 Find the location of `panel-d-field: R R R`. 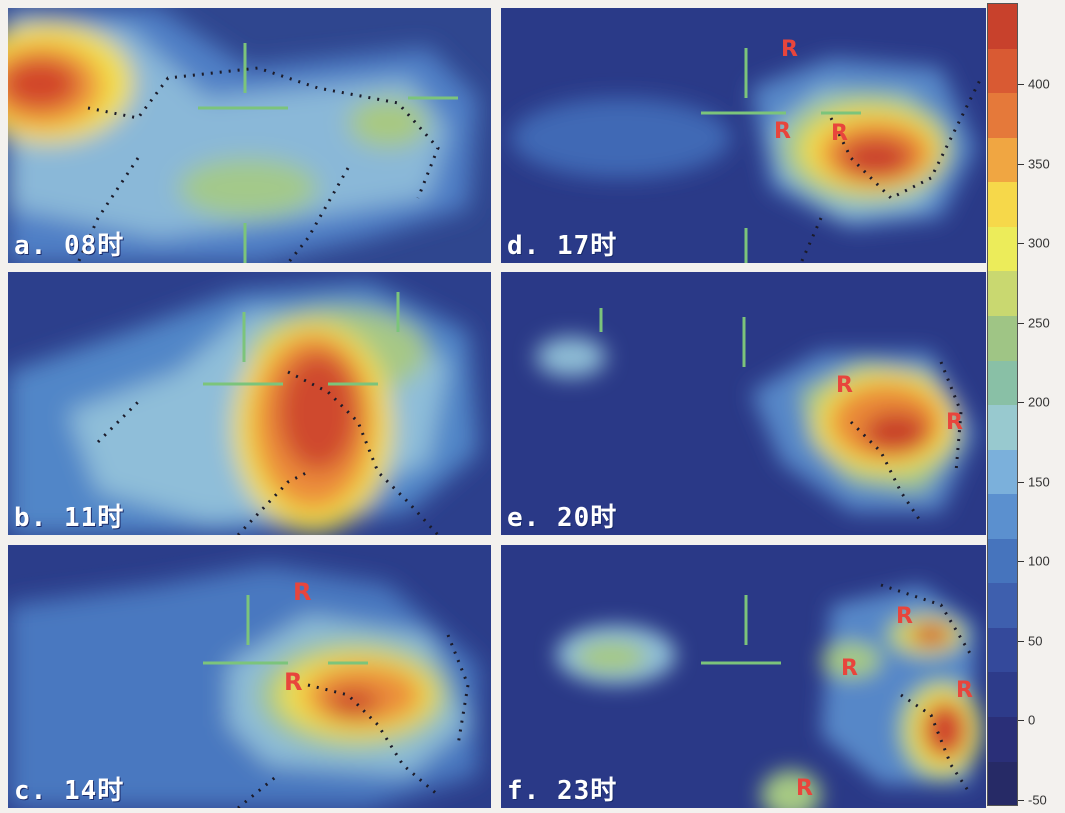

panel-d-field: R R R is located at coordinates (743, 135).